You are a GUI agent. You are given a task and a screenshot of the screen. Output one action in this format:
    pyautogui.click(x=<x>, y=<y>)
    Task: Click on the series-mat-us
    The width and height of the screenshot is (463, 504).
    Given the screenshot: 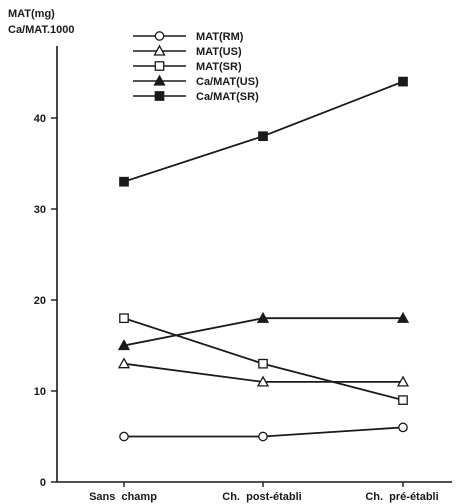 What is the action you would take?
    pyautogui.click(x=263, y=372)
    